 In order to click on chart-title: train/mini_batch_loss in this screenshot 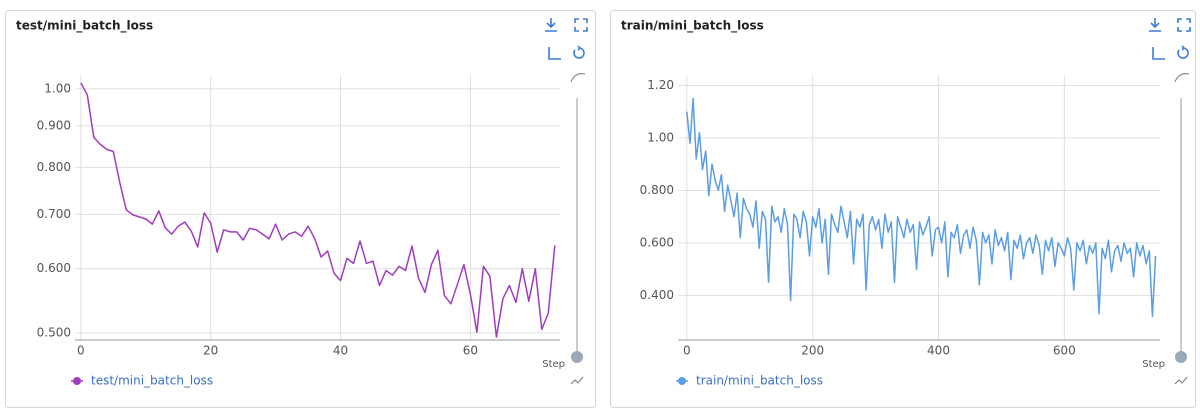, I will do `click(692, 26)`.